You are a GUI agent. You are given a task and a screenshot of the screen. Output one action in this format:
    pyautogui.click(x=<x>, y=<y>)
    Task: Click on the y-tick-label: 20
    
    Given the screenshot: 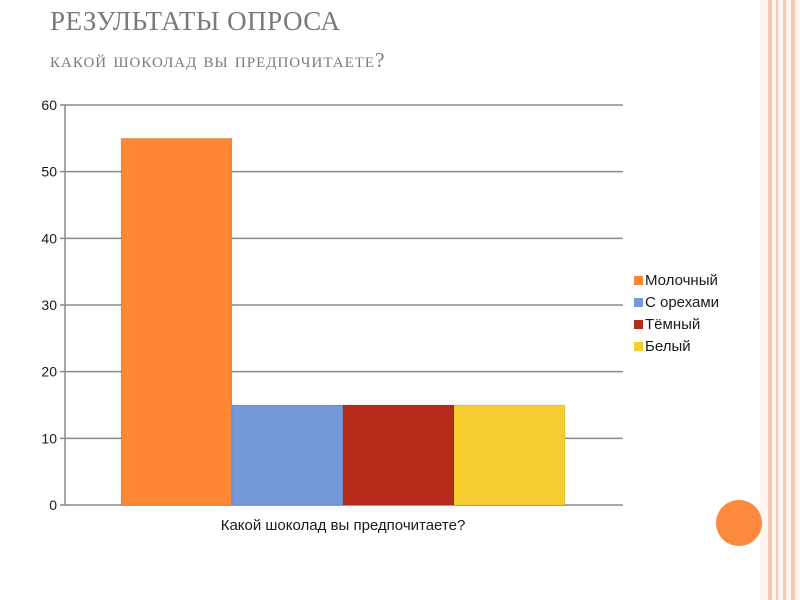 What is the action you would take?
    pyautogui.click(x=49, y=372)
    